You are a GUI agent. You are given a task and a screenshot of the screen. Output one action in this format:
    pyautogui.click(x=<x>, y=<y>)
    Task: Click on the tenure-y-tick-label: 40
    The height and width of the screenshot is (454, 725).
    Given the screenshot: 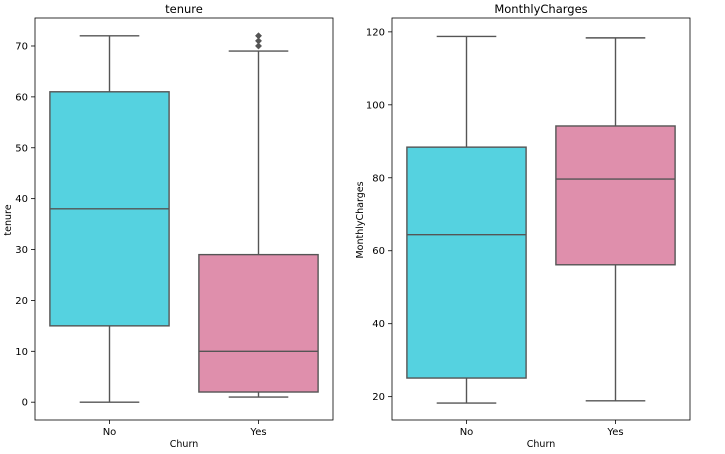 What is the action you would take?
    pyautogui.click(x=21, y=199)
    